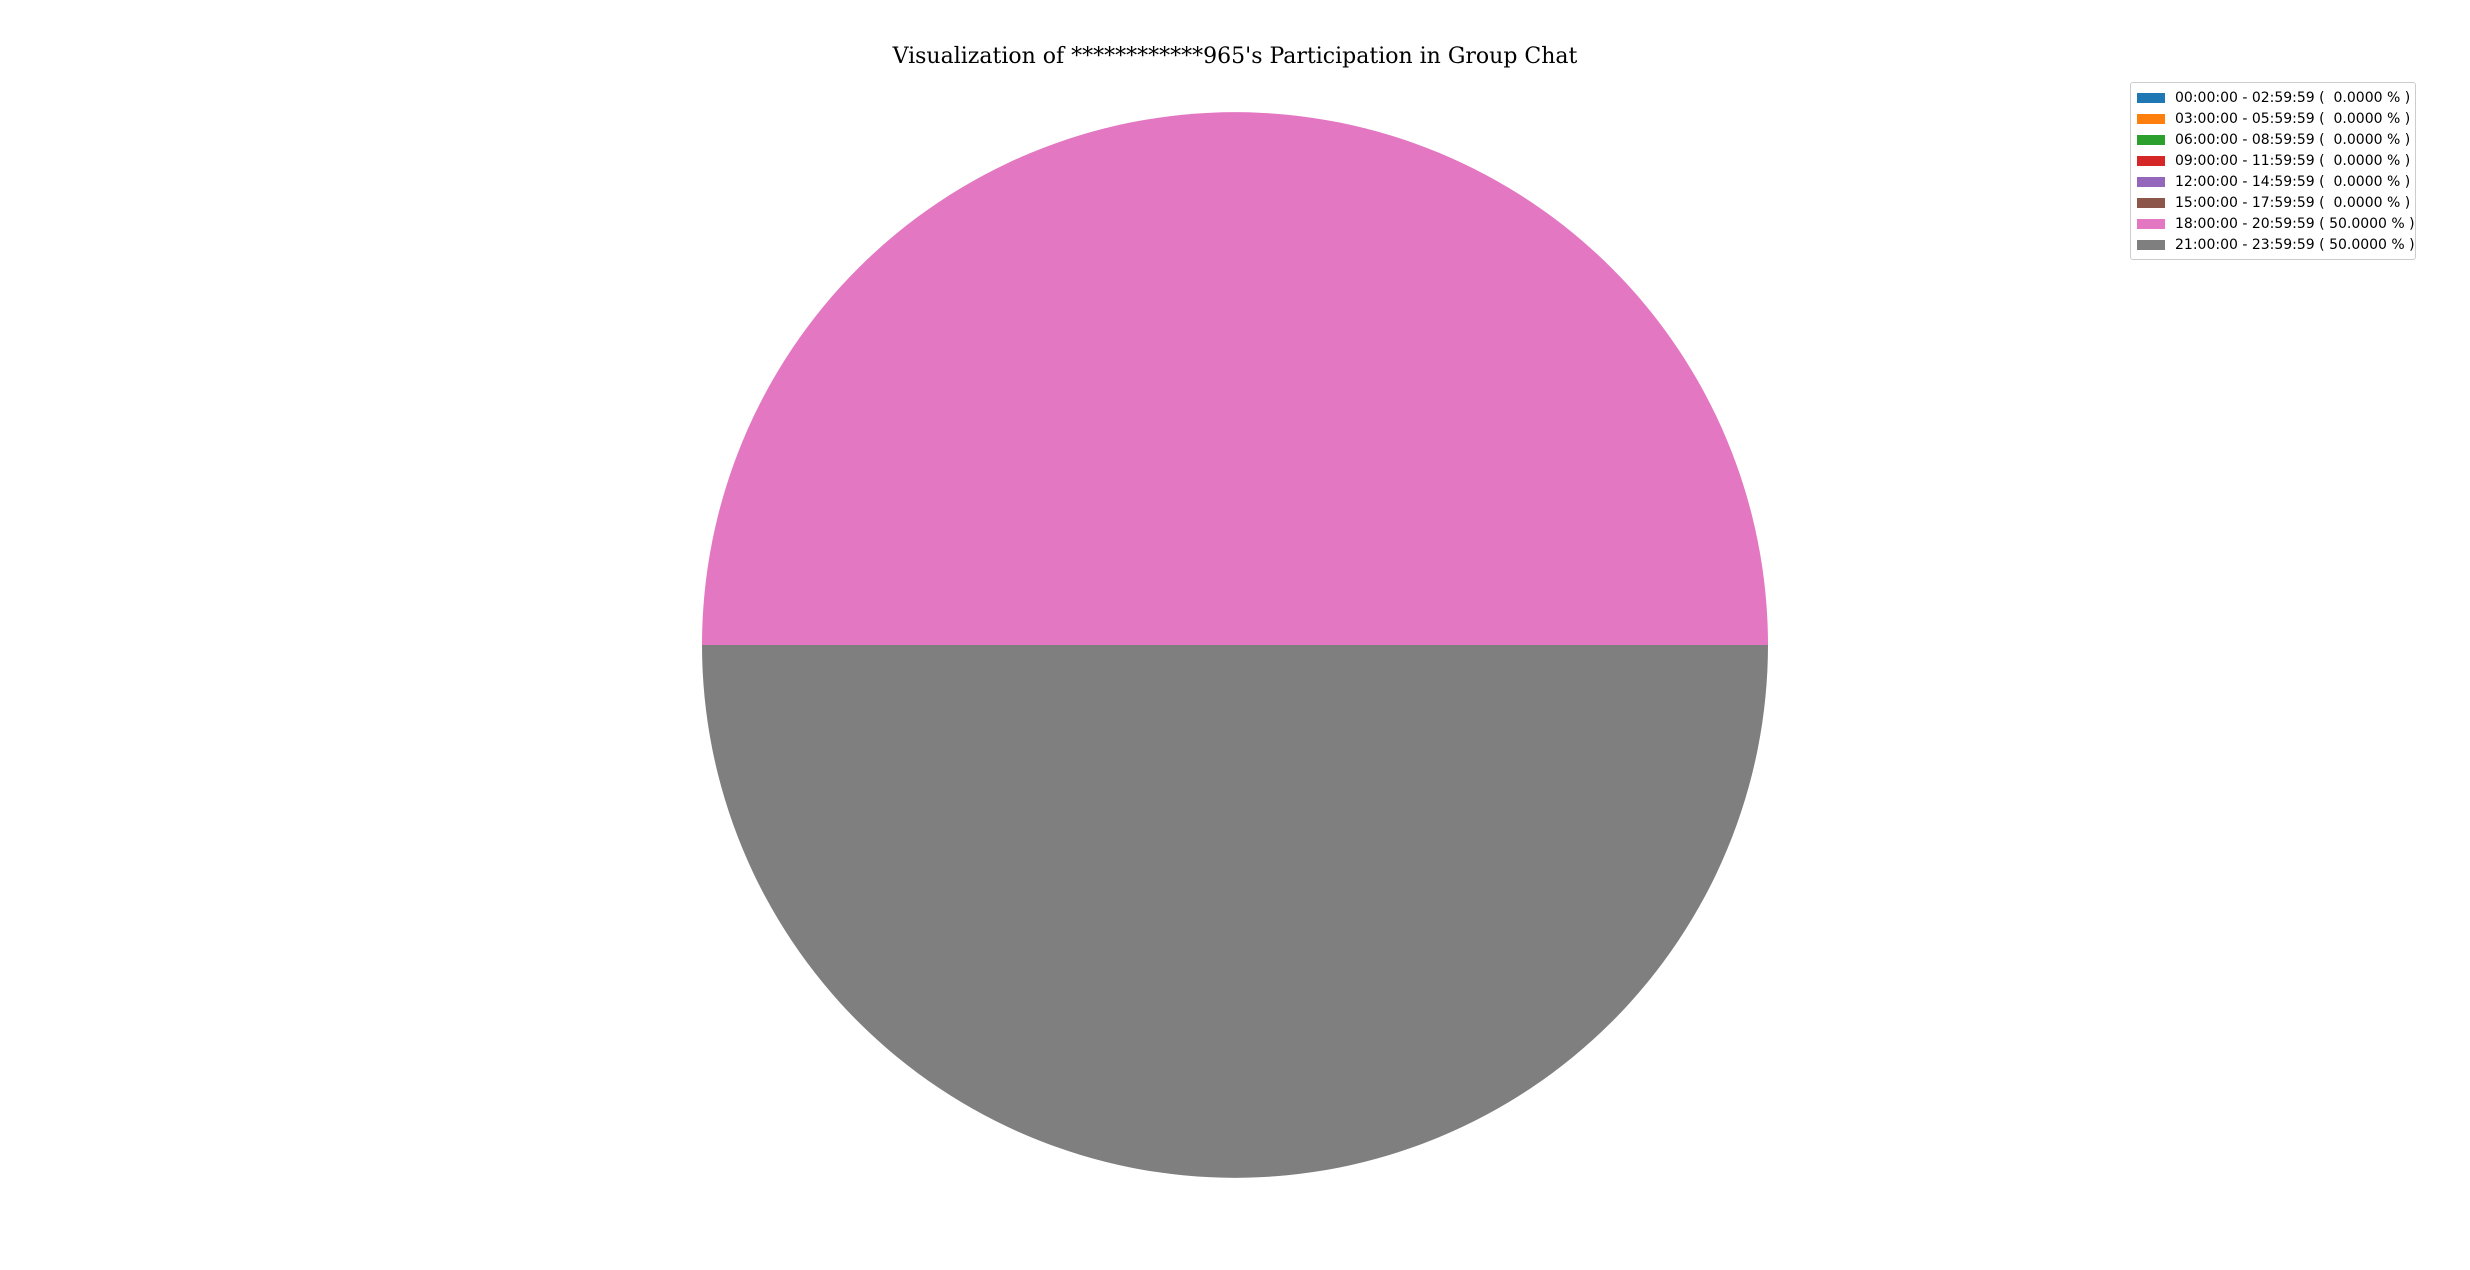  Describe the element at coordinates (2293, 139) in the screenshot. I see `legend-label-2: 06:00:00 - 08:59:59 ( 0.0000 % )` at that location.